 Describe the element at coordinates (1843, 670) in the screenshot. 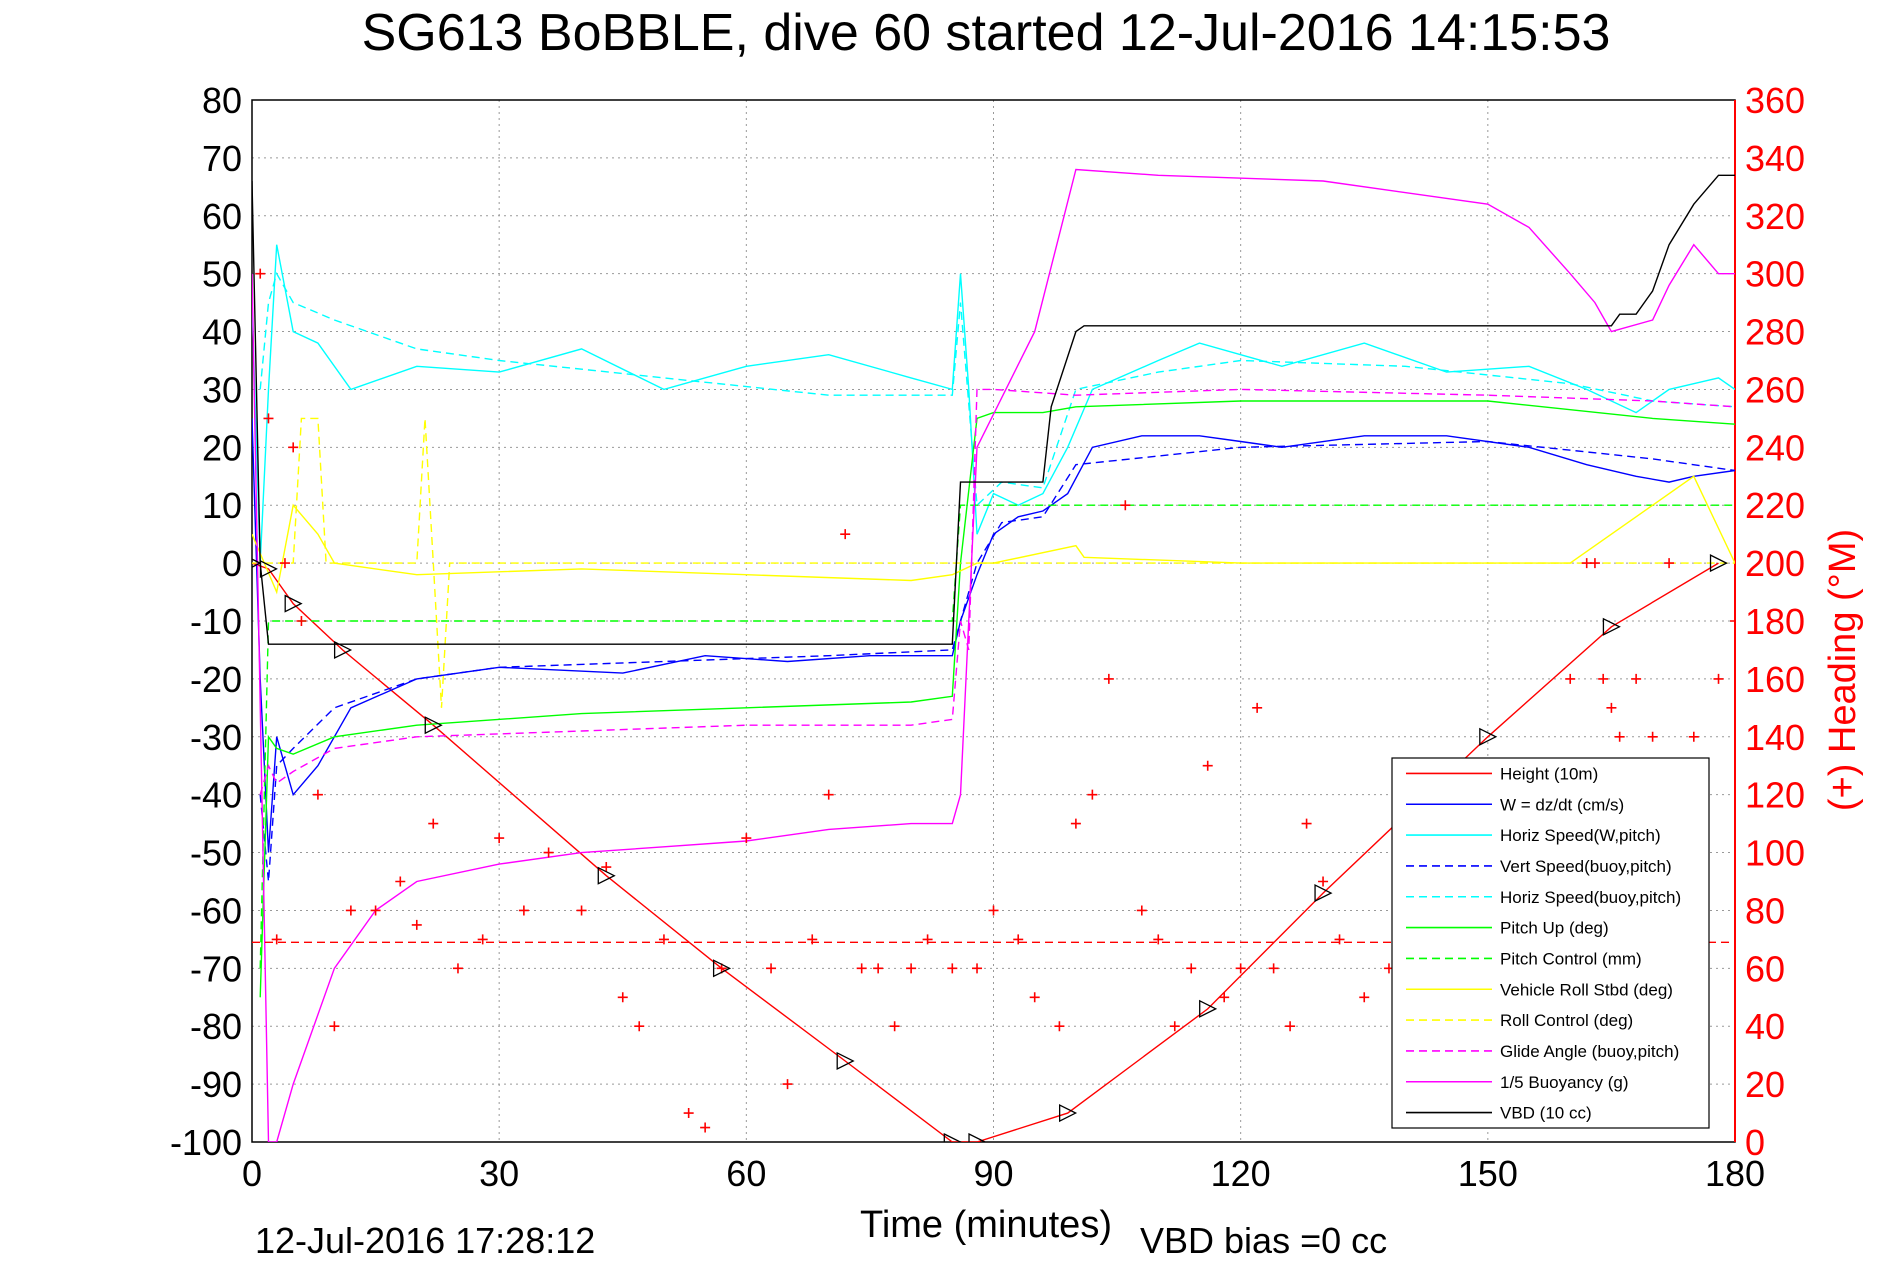

I see `right-axis-label: (+) Heading (°M)` at that location.